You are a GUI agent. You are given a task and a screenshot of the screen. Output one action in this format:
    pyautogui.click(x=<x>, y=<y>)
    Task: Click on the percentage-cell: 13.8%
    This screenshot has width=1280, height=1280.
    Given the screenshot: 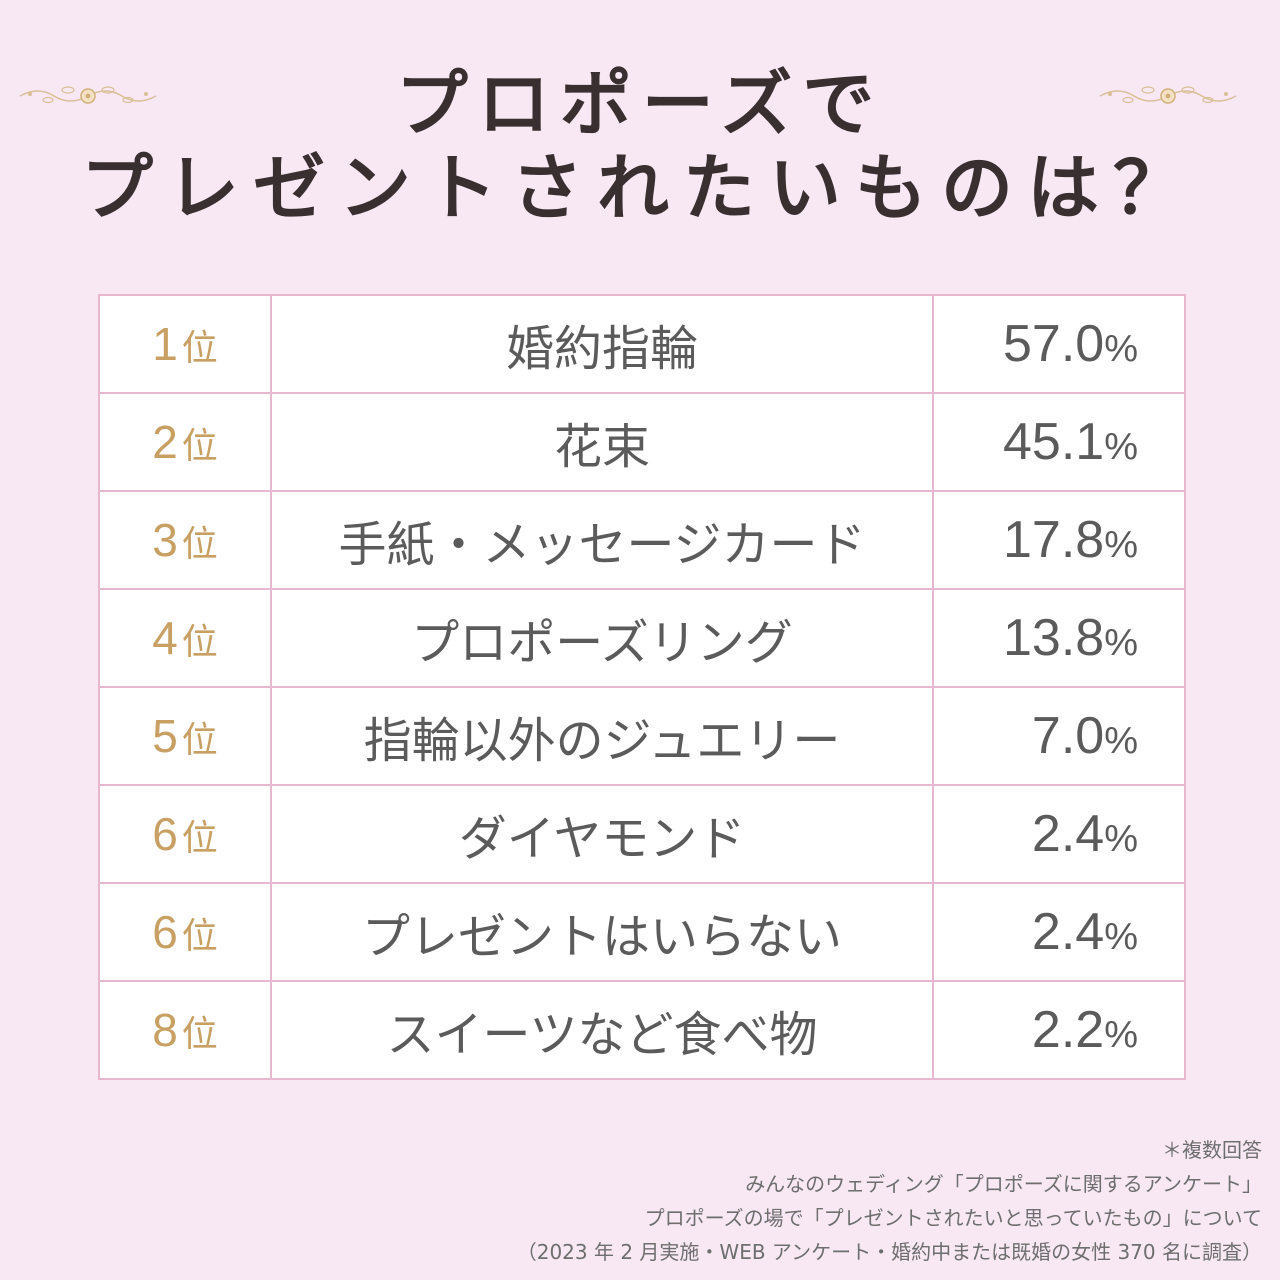 What is the action you would take?
    pyautogui.click(x=1059, y=638)
    